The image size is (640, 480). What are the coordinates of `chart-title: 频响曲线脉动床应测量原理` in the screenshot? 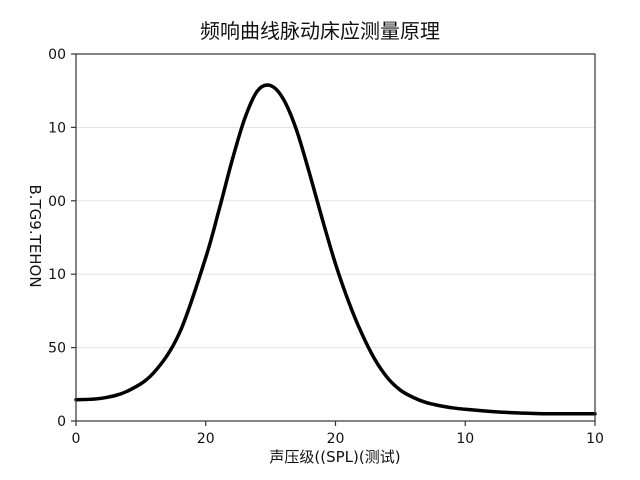 It's located at (320, 31).